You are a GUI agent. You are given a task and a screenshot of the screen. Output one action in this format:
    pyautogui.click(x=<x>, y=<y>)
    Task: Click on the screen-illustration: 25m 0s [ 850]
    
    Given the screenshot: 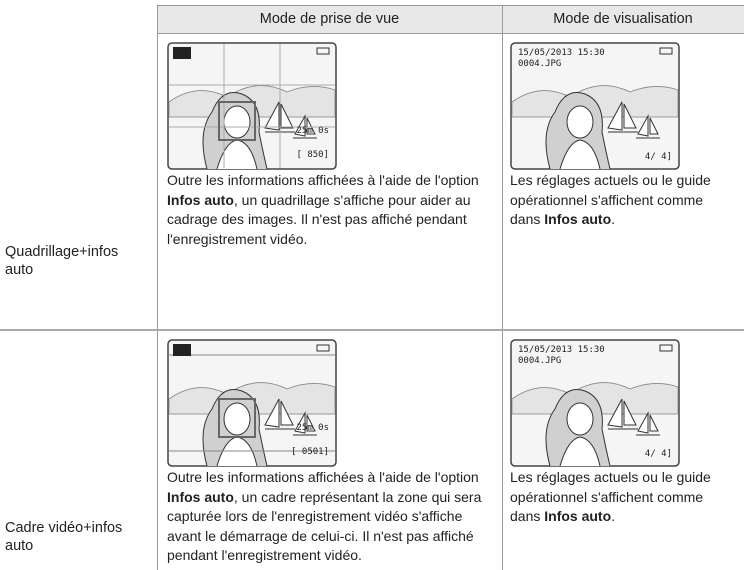 What is the action you would take?
    pyautogui.click(x=252, y=106)
    